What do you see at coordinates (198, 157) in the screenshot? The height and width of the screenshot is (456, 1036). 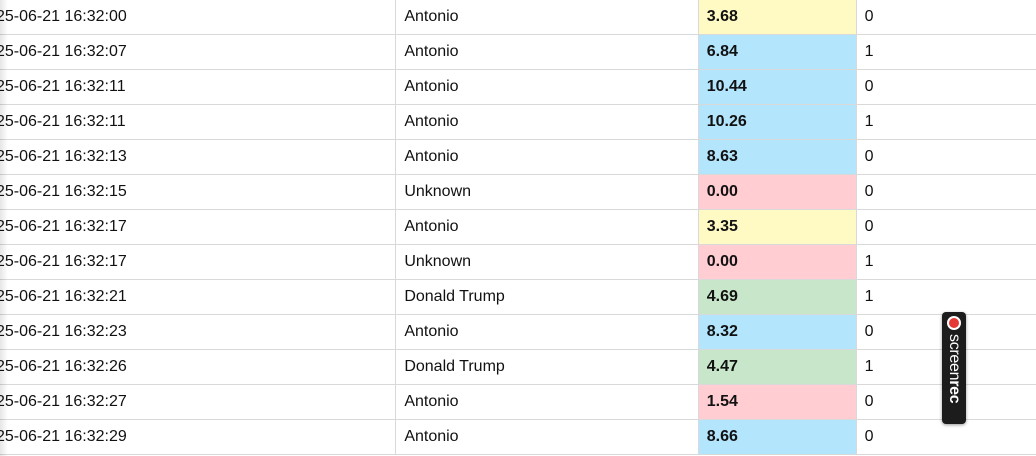 I see `timestamp-cell: 25-06-21 16:32:13` at bounding box center [198, 157].